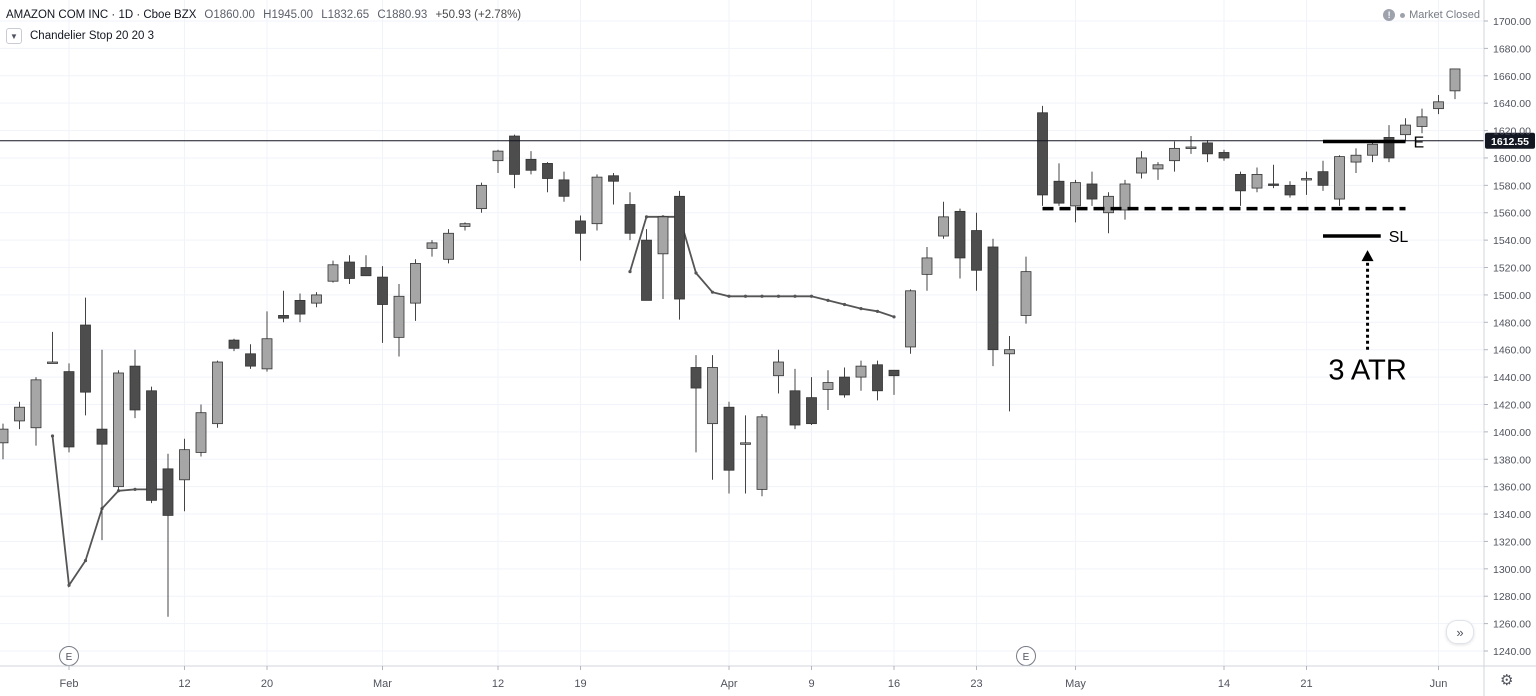  I want to click on symbol-title: AMAZON COM INC · 1D · Cboe BZX, so click(101, 15).